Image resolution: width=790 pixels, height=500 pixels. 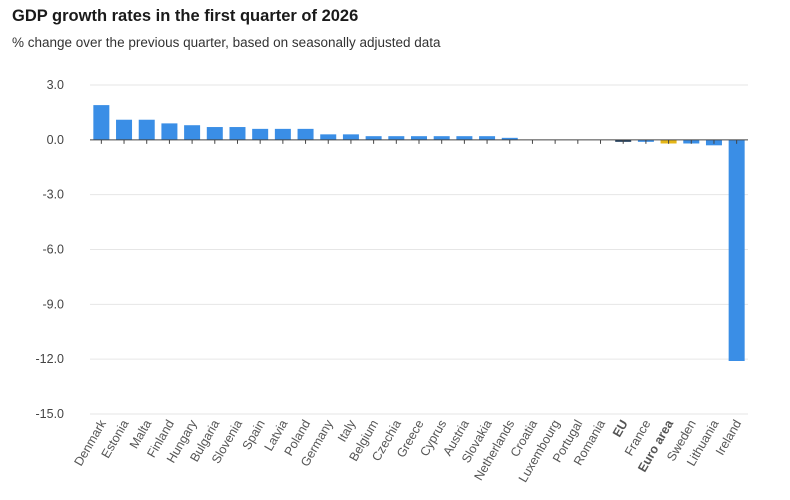 I want to click on bar-estonia, so click(x=124, y=129).